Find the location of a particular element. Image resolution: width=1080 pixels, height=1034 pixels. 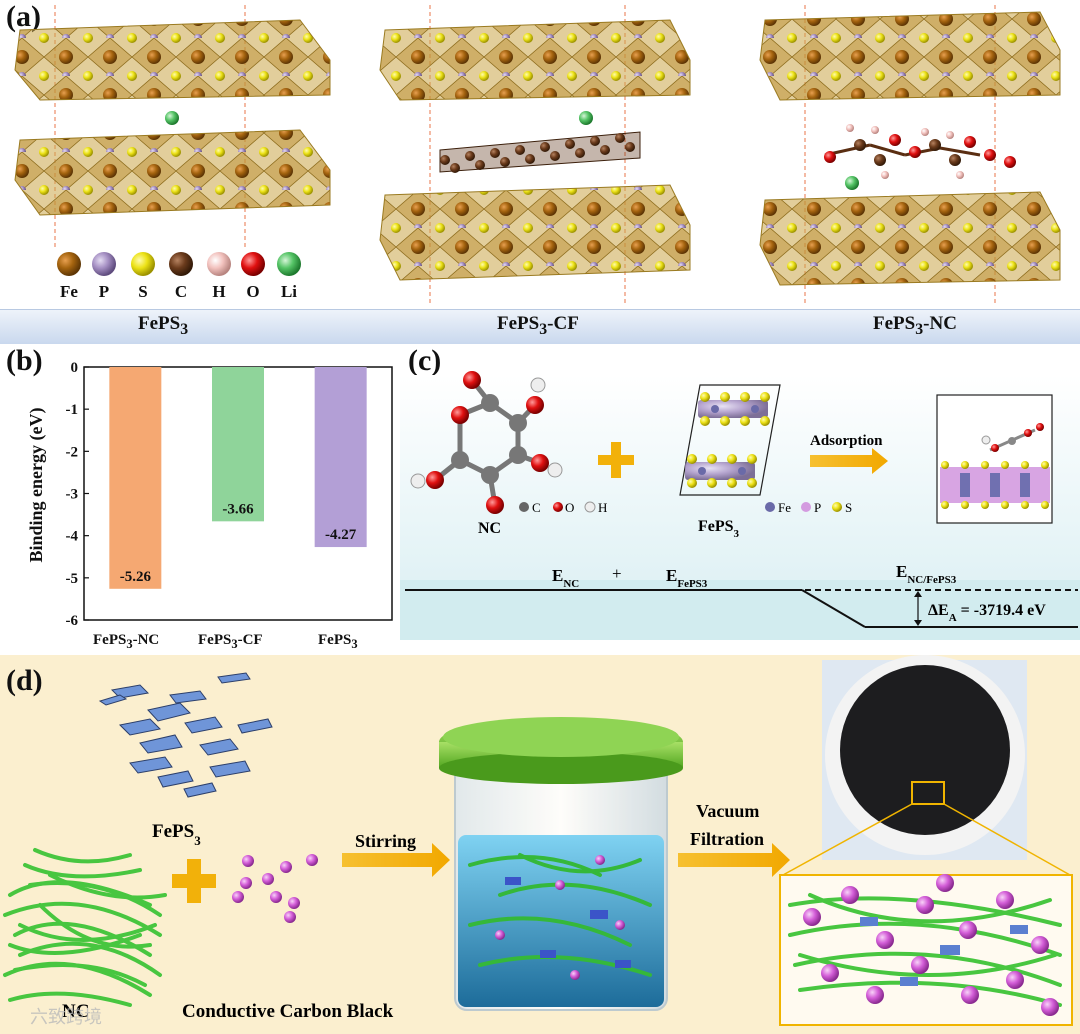

caption-feps3-cf: FePS3-CF is located at coordinates (538, 325).